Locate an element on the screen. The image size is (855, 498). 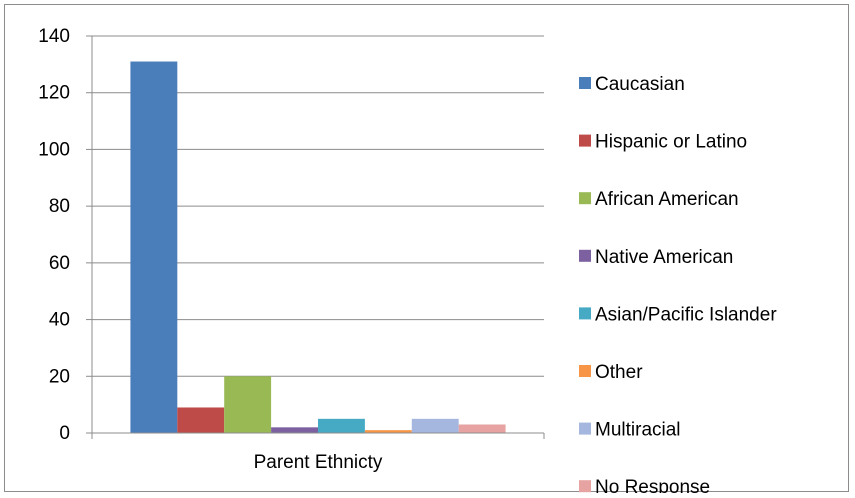
legend-label-no-response: No Response is located at coordinates (652, 485).